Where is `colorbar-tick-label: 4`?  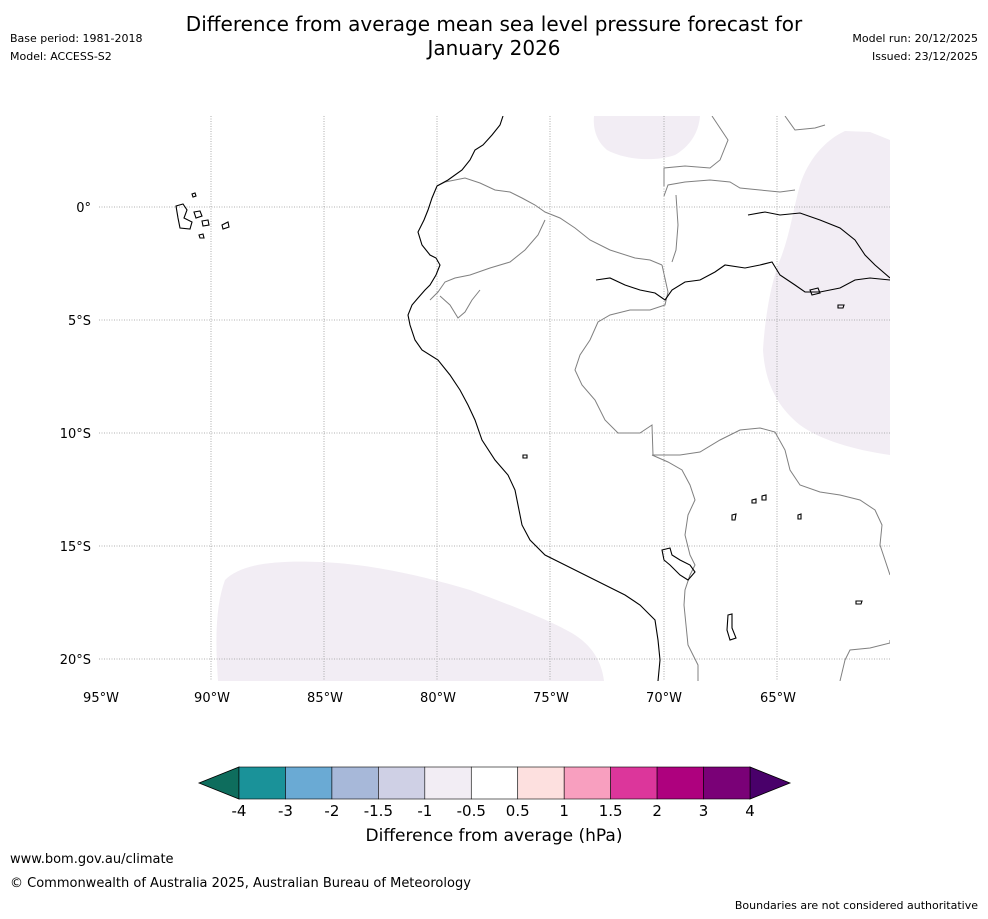
colorbar-tick-label: 4 is located at coordinates (750, 811).